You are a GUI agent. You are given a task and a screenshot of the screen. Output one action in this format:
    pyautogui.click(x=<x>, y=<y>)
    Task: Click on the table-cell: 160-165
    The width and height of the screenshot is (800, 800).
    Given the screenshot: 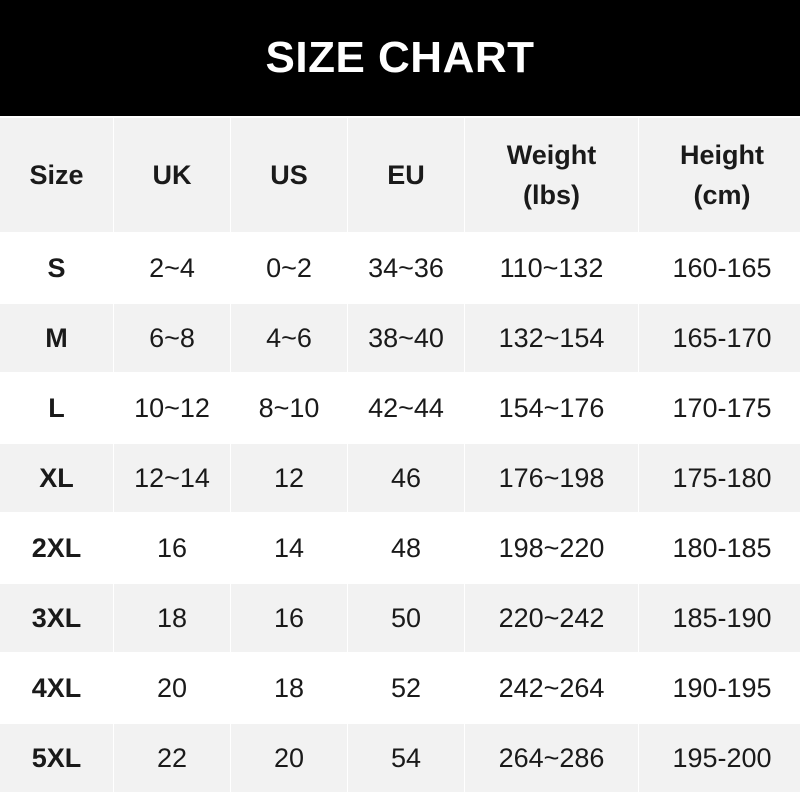 What is the action you would take?
    pyautogui.click(x=722, y=267)
    